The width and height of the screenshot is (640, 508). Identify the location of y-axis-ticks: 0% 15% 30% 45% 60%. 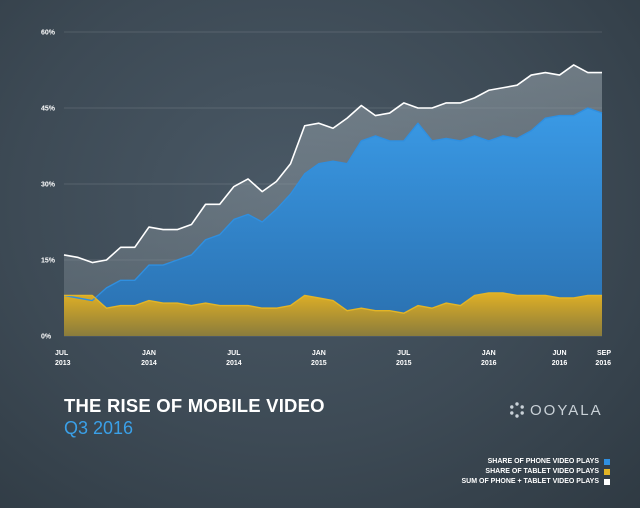
(48, 185).